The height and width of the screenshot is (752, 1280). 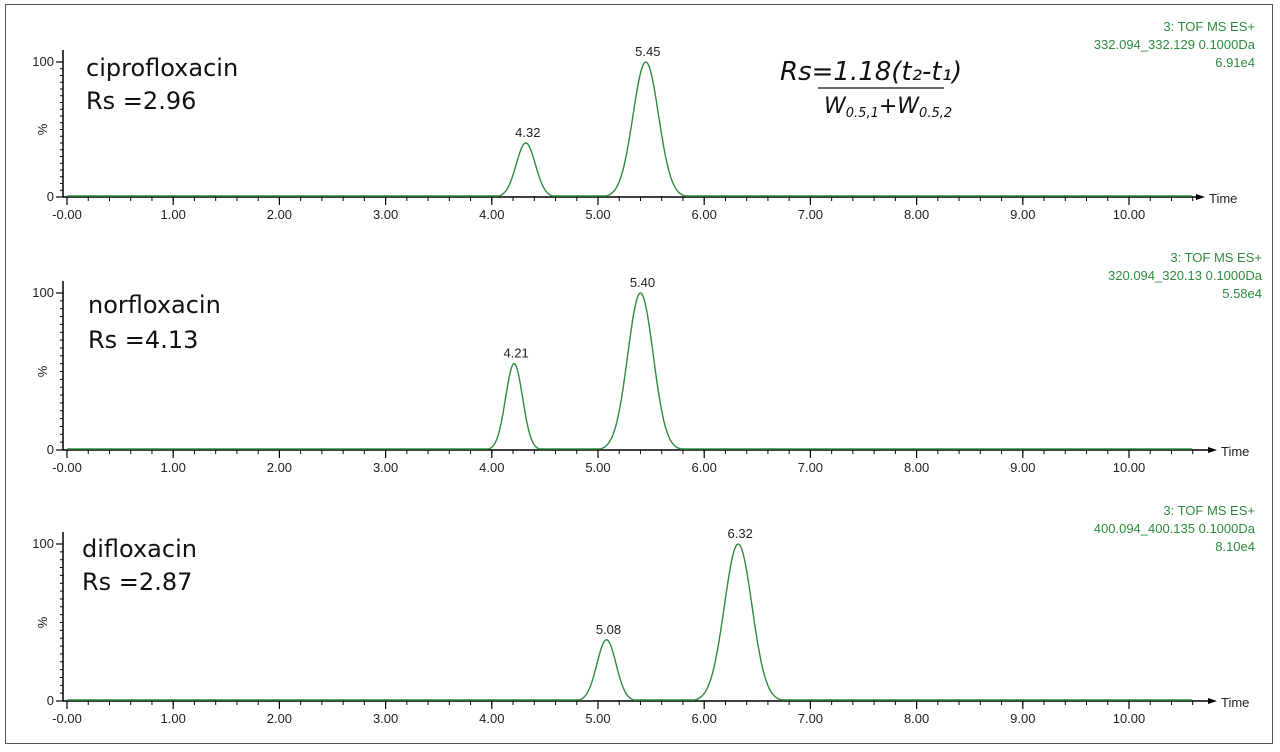 I want to click on compound-name: ciprofloxacin, so click(x=162, y=68).